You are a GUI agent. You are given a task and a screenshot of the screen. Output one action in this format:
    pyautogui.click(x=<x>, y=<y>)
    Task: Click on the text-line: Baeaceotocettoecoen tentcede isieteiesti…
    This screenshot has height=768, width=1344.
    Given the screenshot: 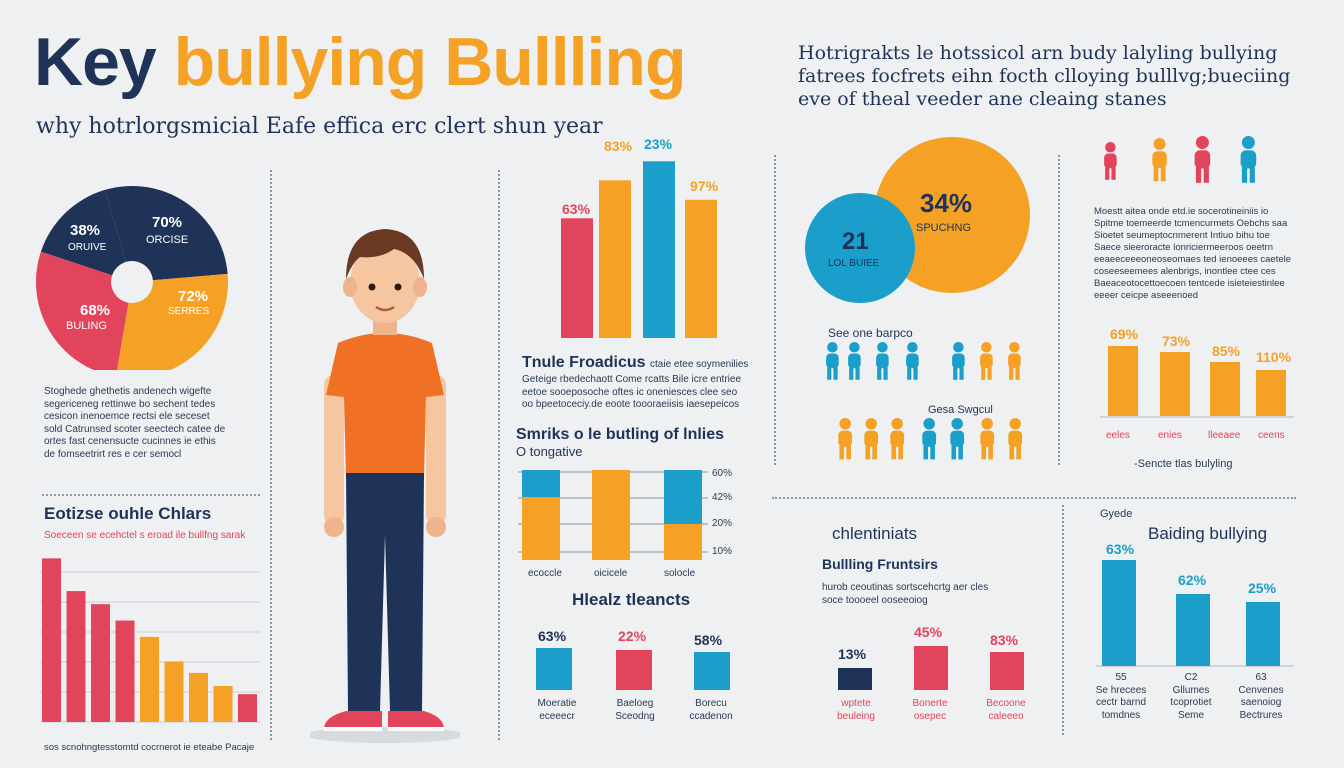 What is the action you would take?
    pyautogui.click(x=1189, y=283)
    